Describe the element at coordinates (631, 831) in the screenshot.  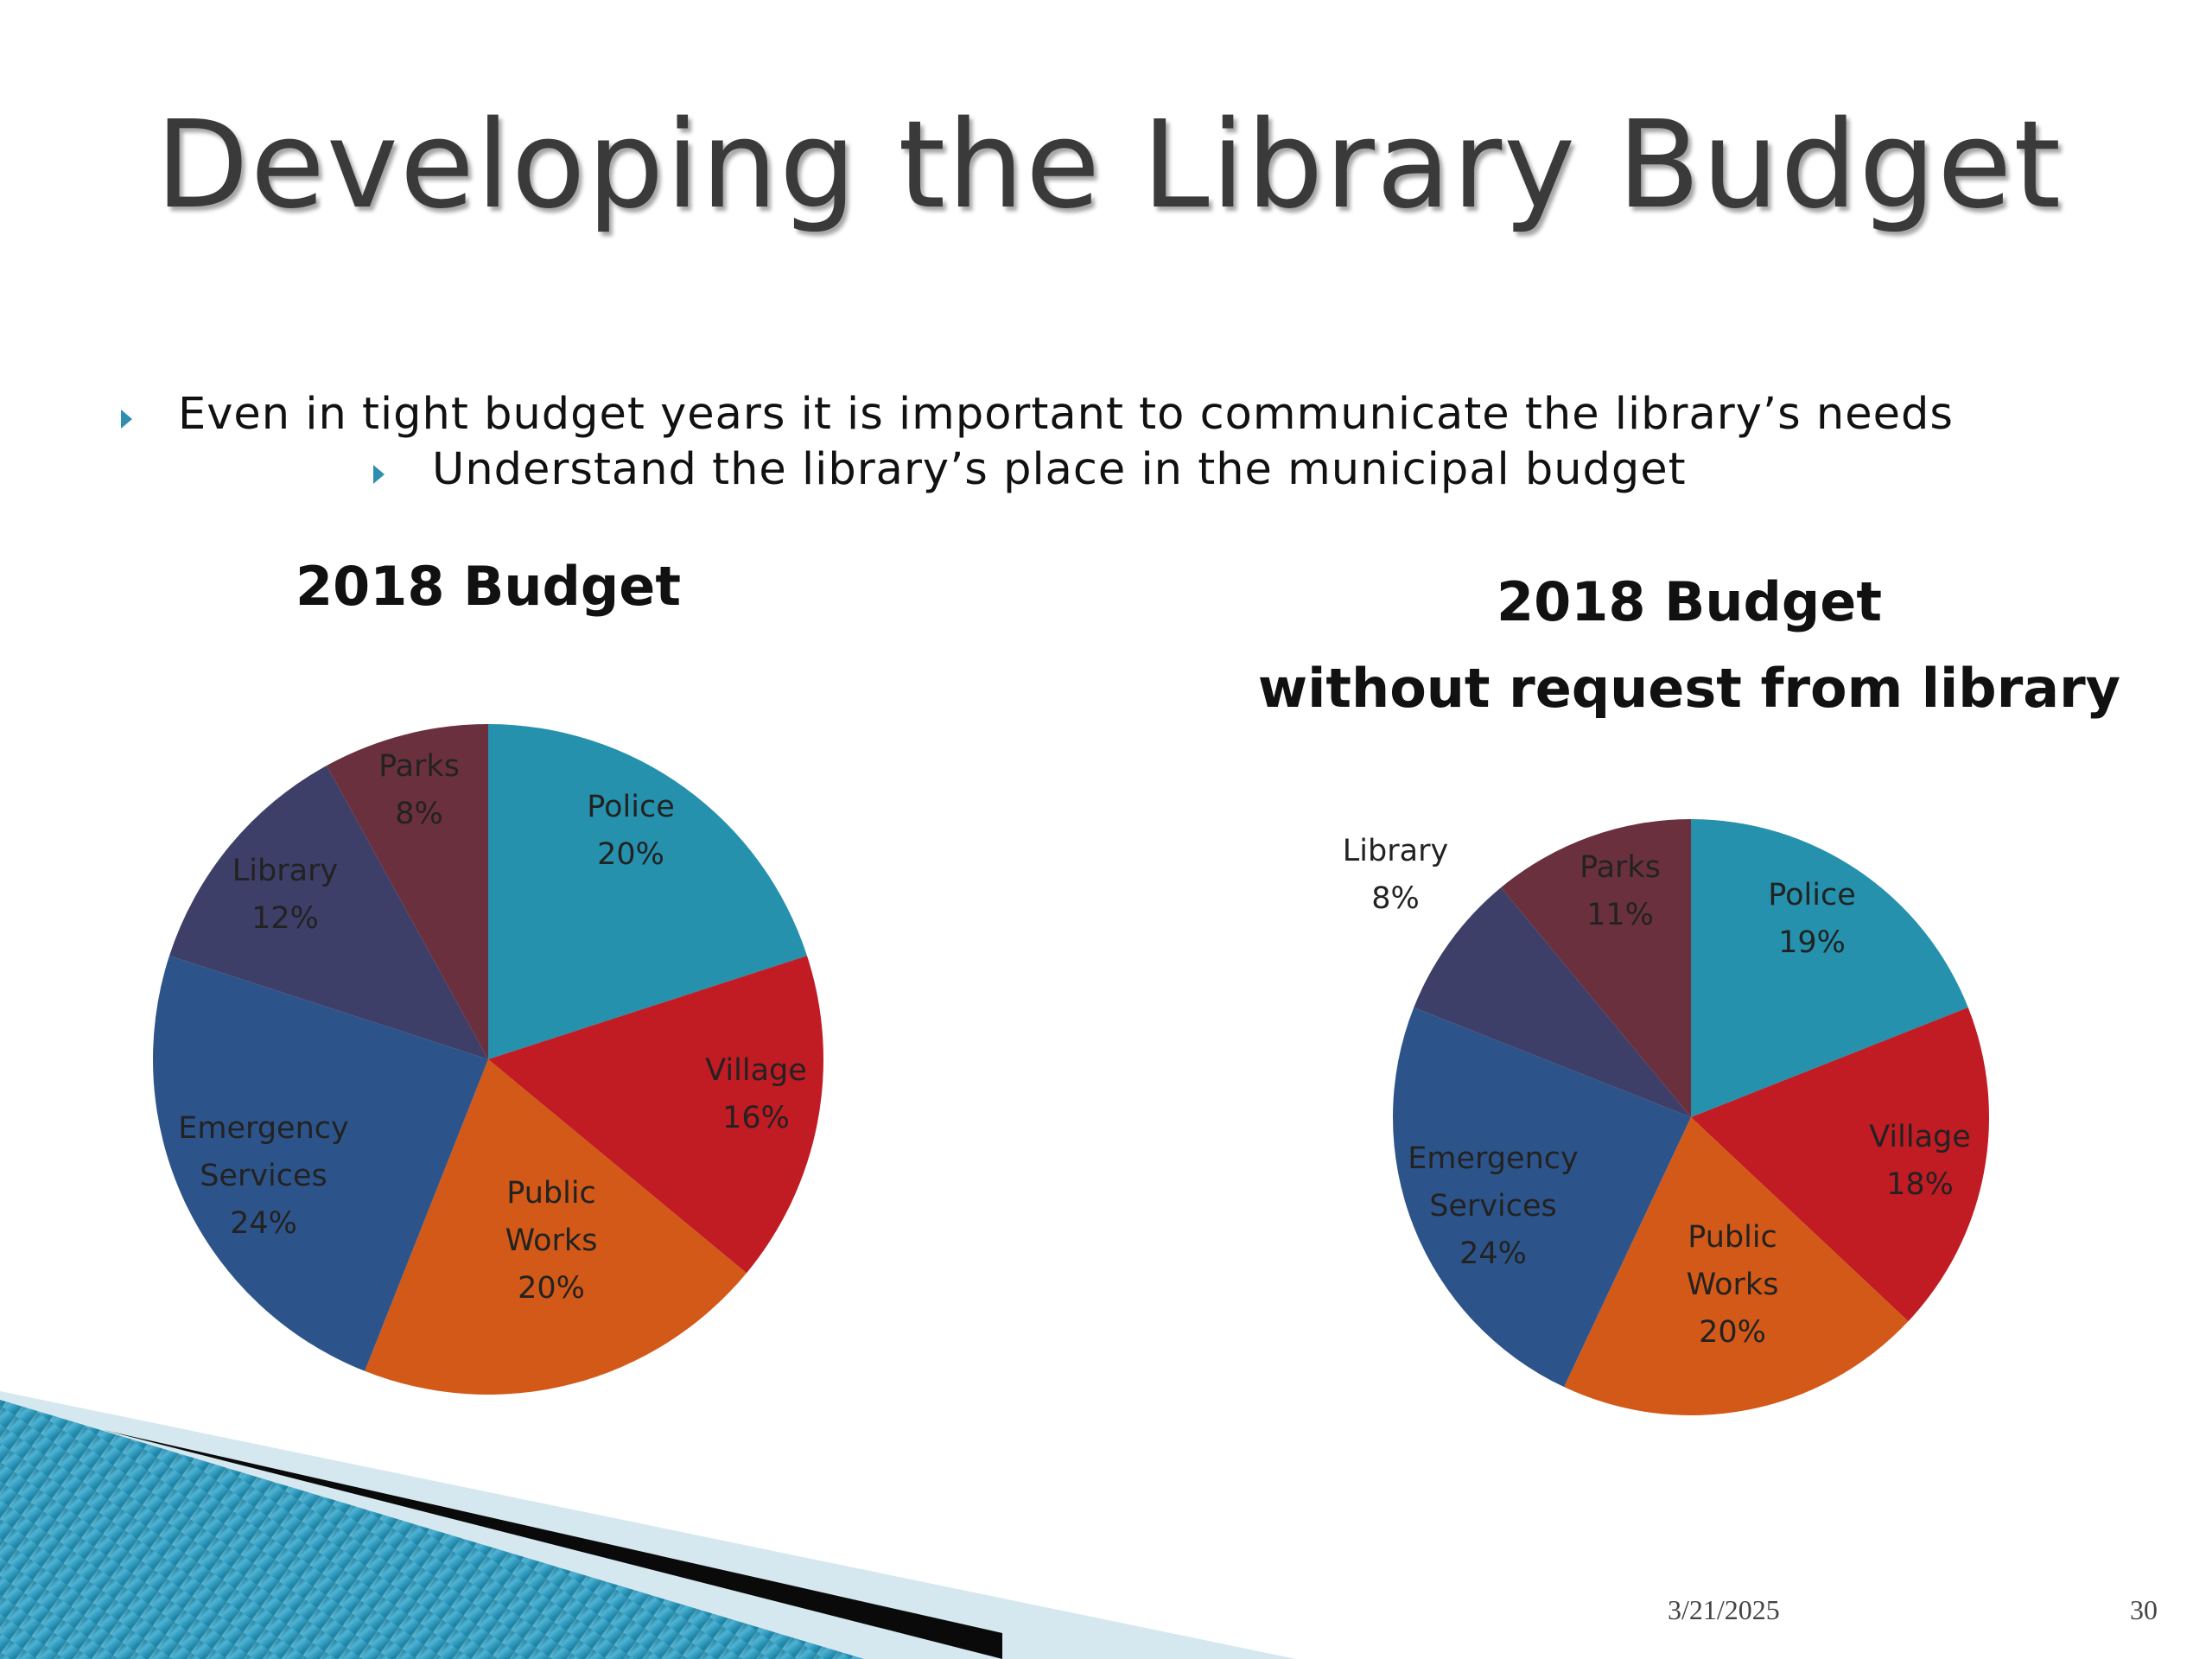
I see `slice-label-police: Police 20%` at that location.